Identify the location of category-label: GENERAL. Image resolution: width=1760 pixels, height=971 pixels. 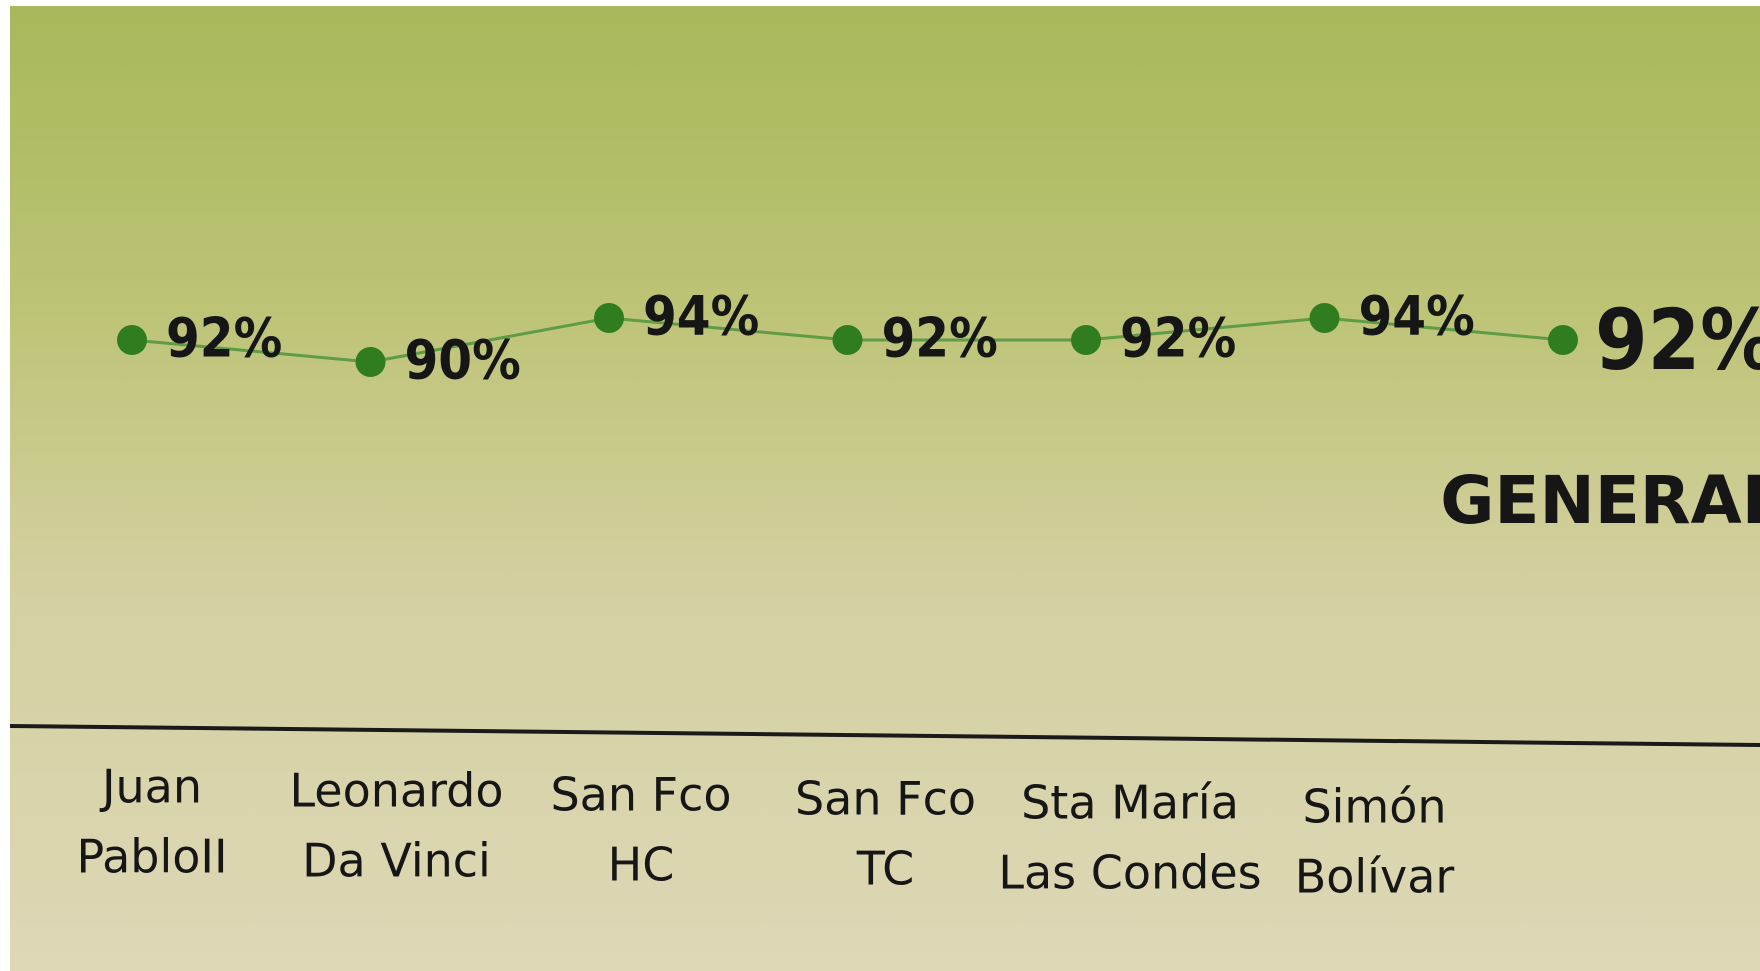
(1600, 500).